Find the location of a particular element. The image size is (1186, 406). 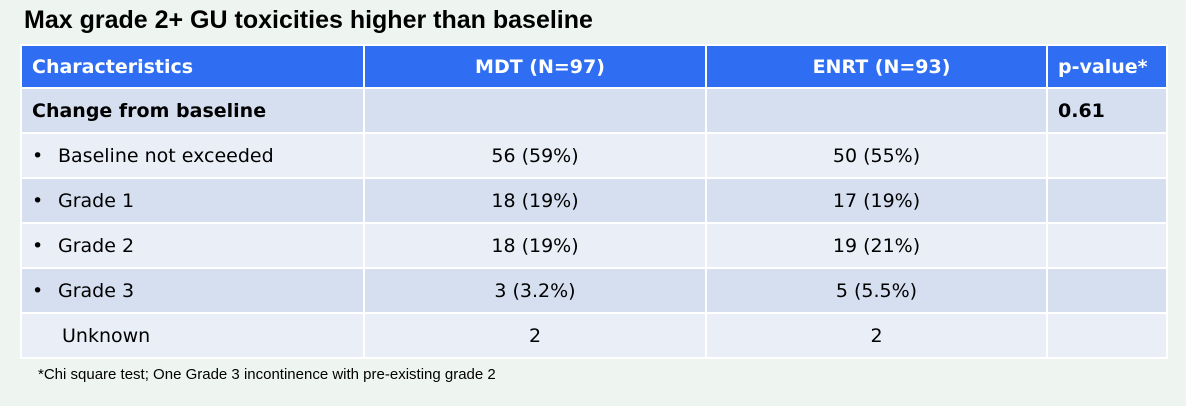

table-row: • Grade 3 3 (3.2%) 5 (5.5%) is located at coordinates (594, 290).